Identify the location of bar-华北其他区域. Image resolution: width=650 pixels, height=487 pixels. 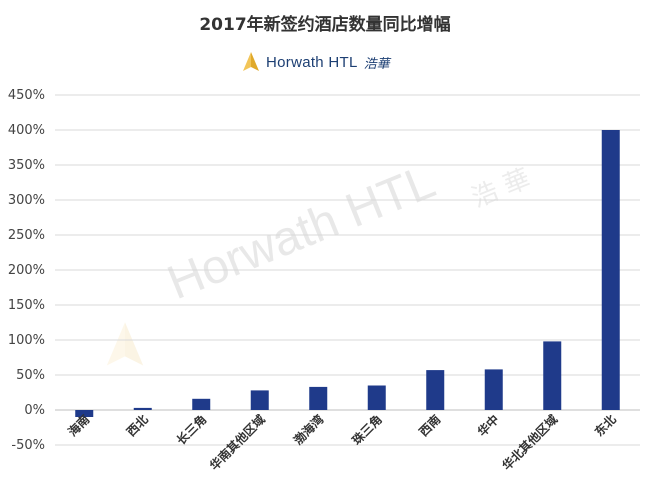
(552, 375).